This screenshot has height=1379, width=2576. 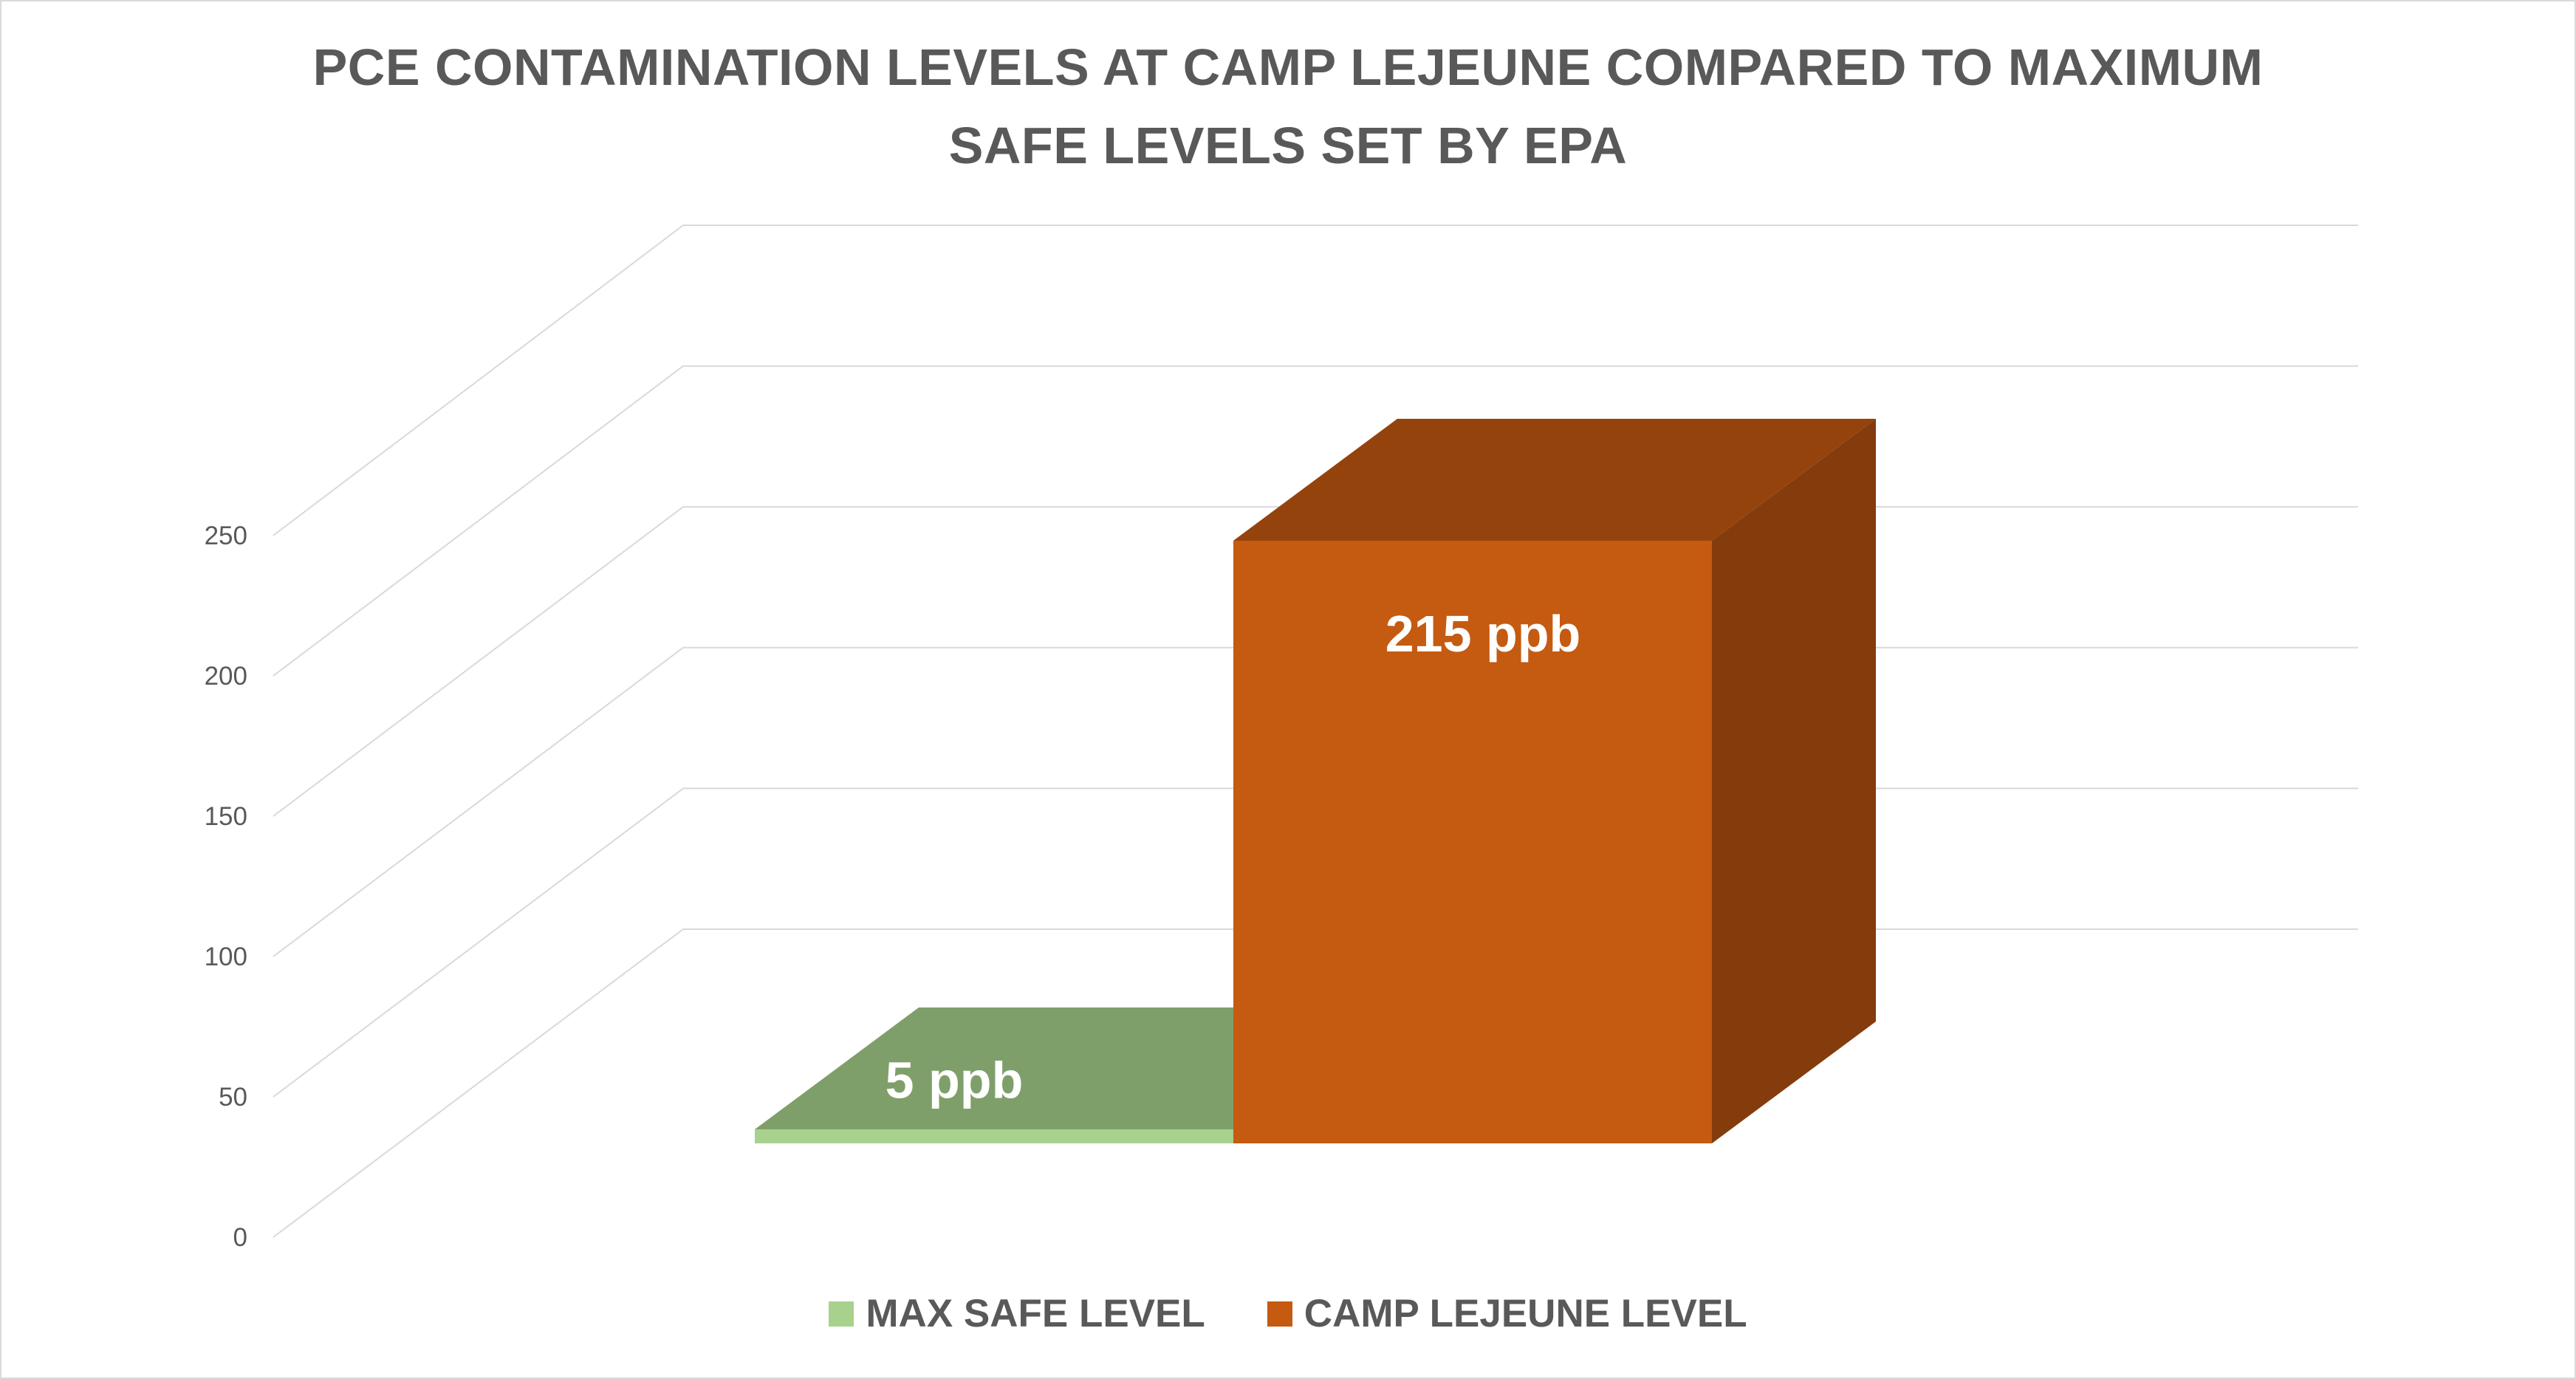 I want to click on y-tick-label-y-50: 50, so click(x=233, y=1097).